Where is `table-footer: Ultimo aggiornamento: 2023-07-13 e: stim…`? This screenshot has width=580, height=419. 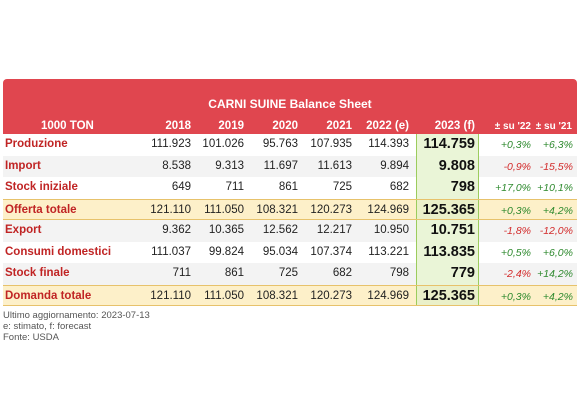
table-footer: Ultimo aggiornamento: 2023-07-13 e: stim… is located at coordinates (76, 326).